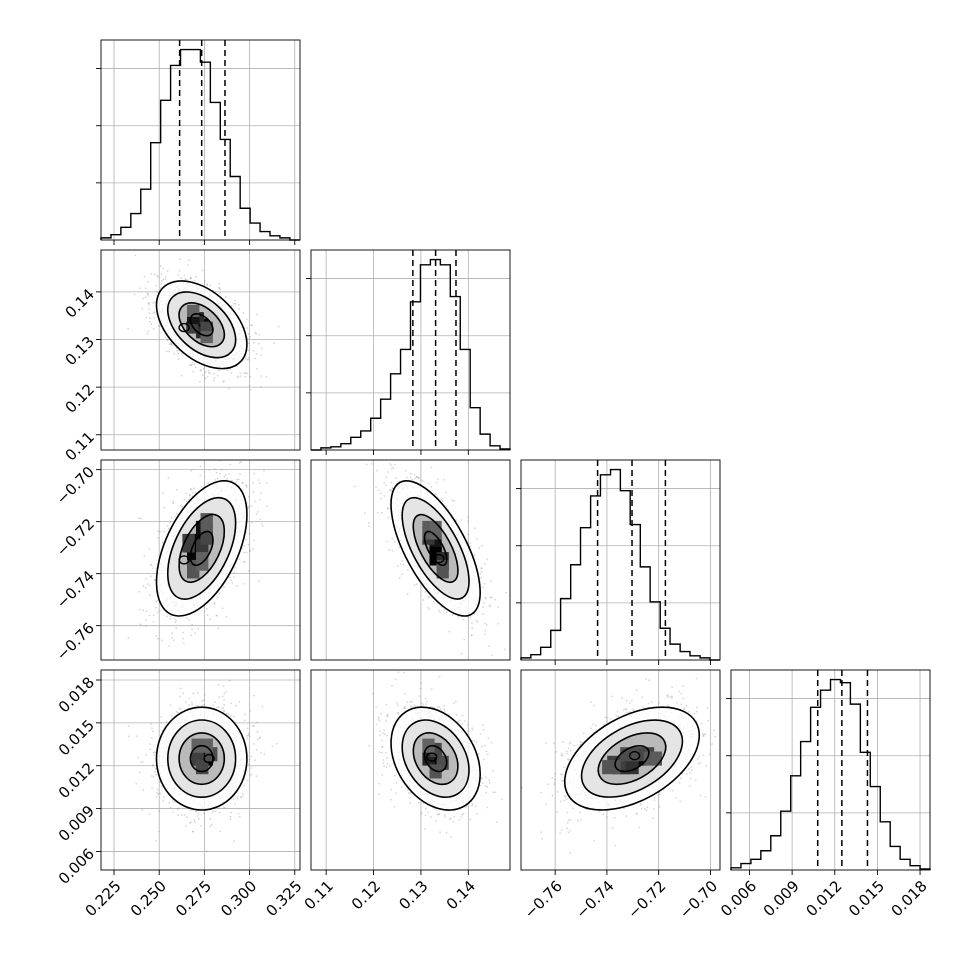 This screenshot has width=970, height=970. What do you see at coordinates (200, 144) in the screenshot?
I see `marginal-0-histogram` at bounding box center [200, 144].